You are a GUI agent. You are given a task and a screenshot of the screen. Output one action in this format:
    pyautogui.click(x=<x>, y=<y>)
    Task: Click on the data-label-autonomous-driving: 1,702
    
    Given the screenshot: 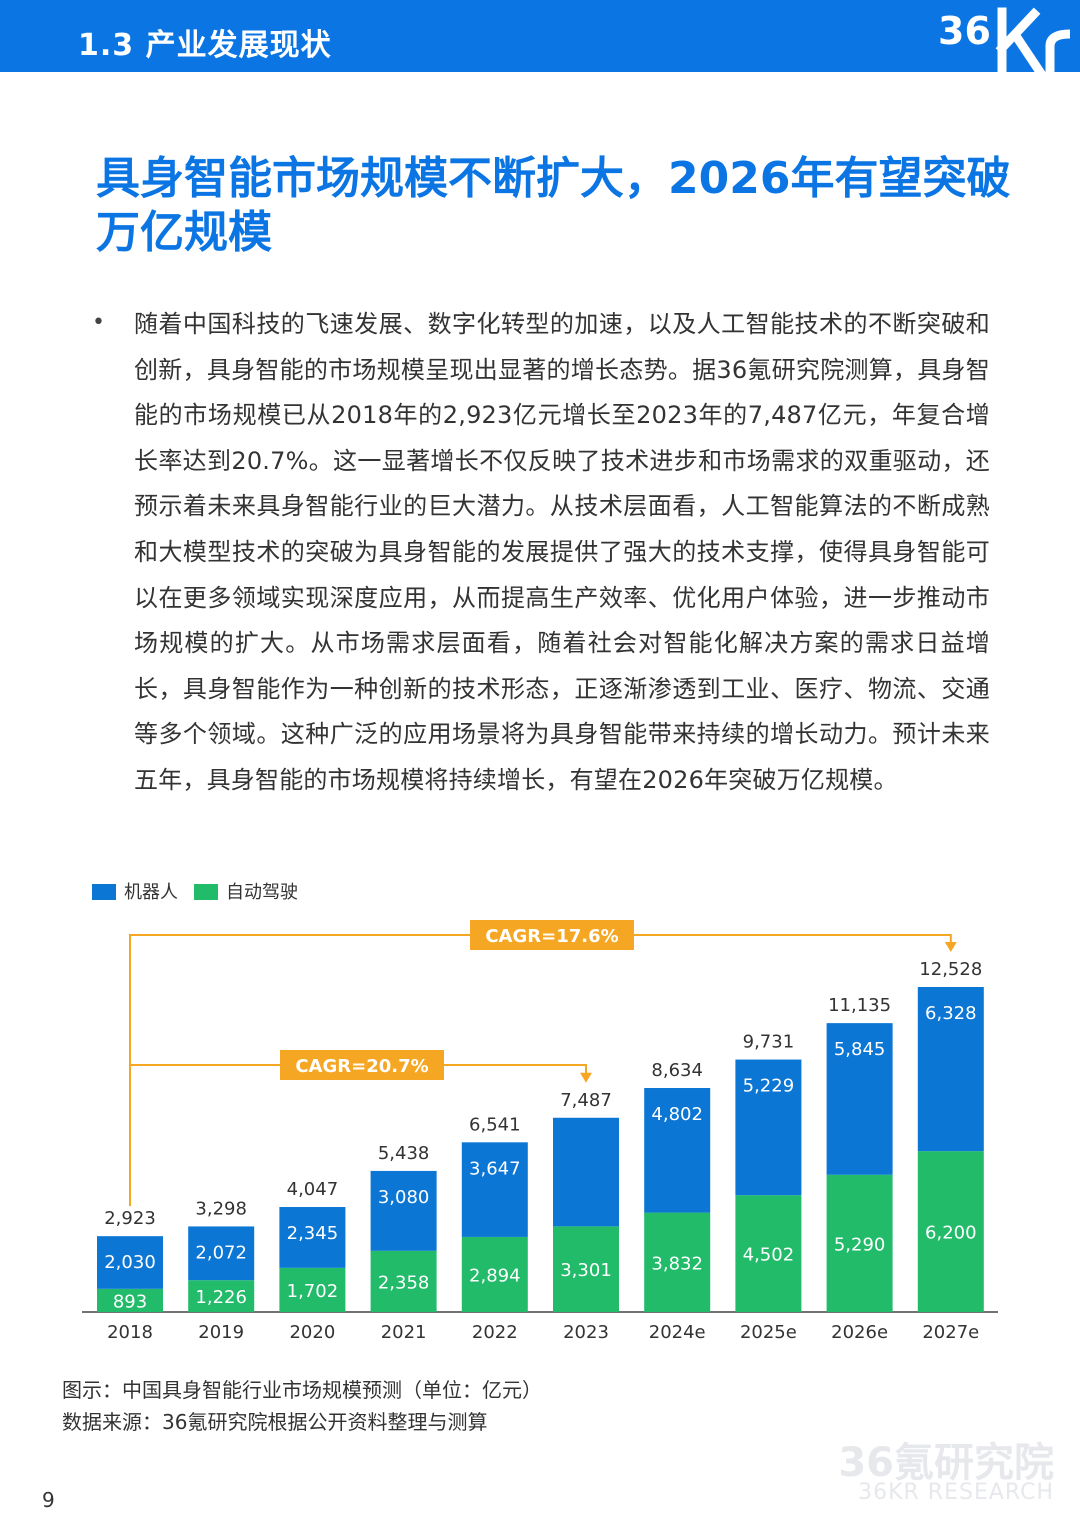 What is the action you would take?
    pyautogui.click(x=313, y=1291)
    